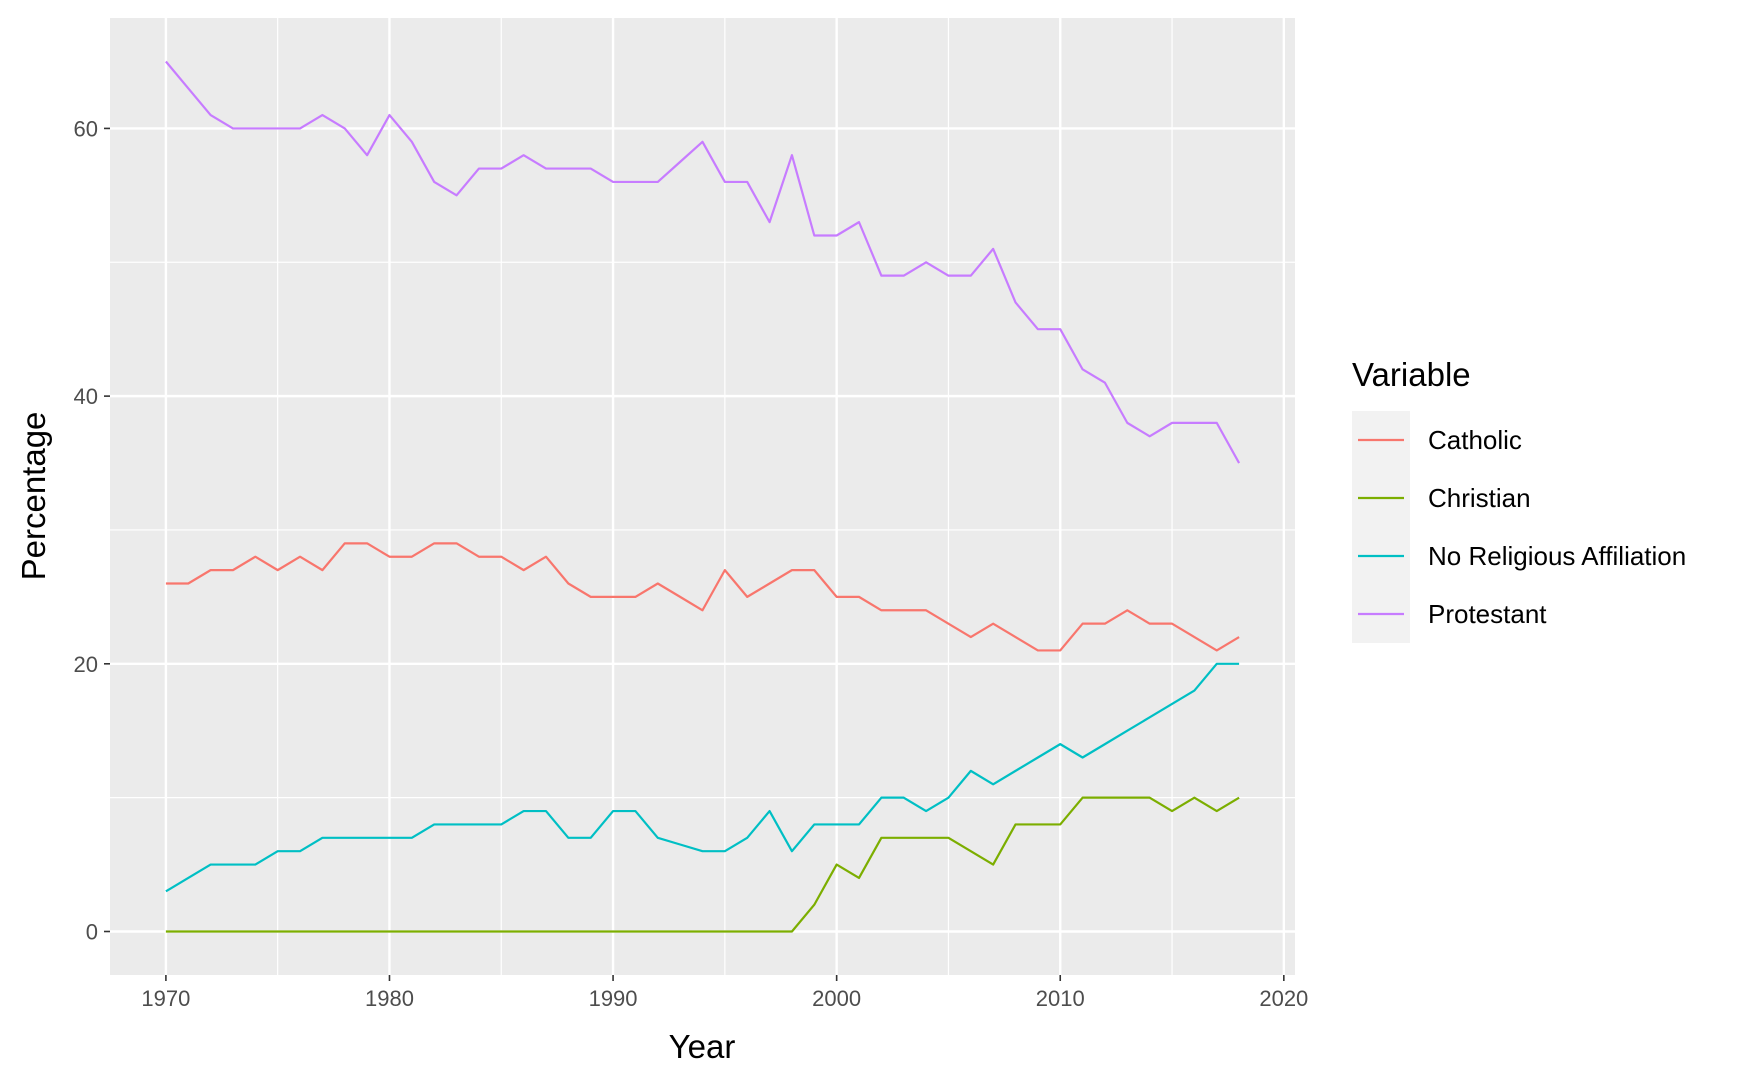 The width and height of the screenshot is (1750, 1081). What do you see at coordinates (702, 597) in the screenshot?
I see `series-line-catholic` at bounding box center [702, 597].